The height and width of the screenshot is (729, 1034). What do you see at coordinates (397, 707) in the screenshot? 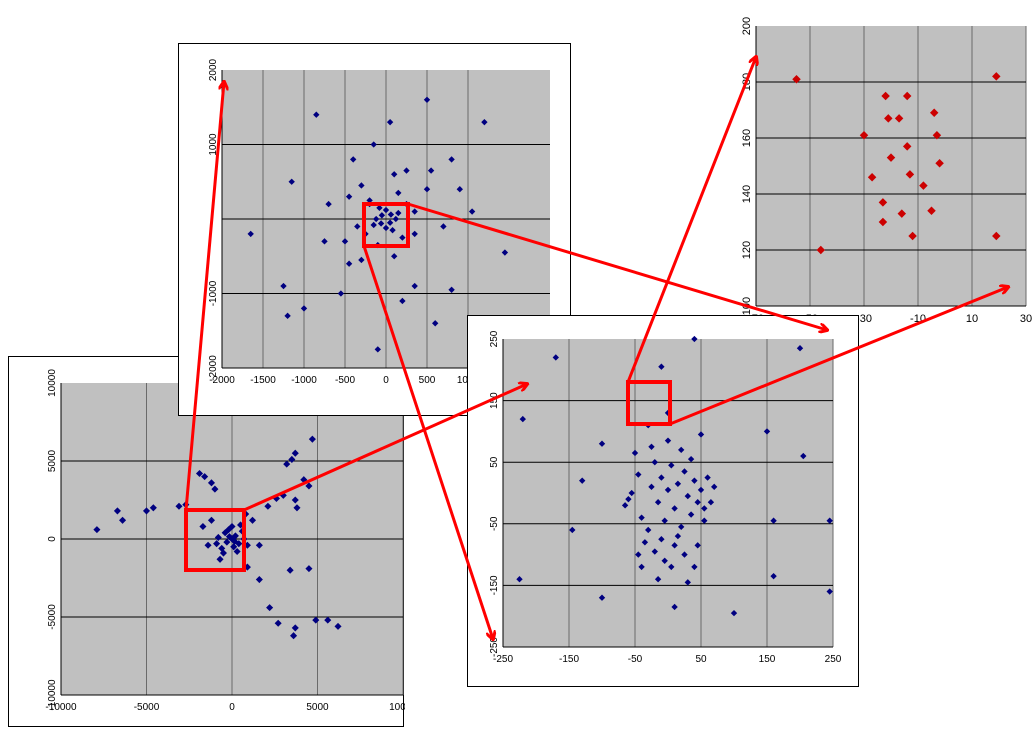
I see `x-tick-label: 10000` at bounding box center [397, 707].